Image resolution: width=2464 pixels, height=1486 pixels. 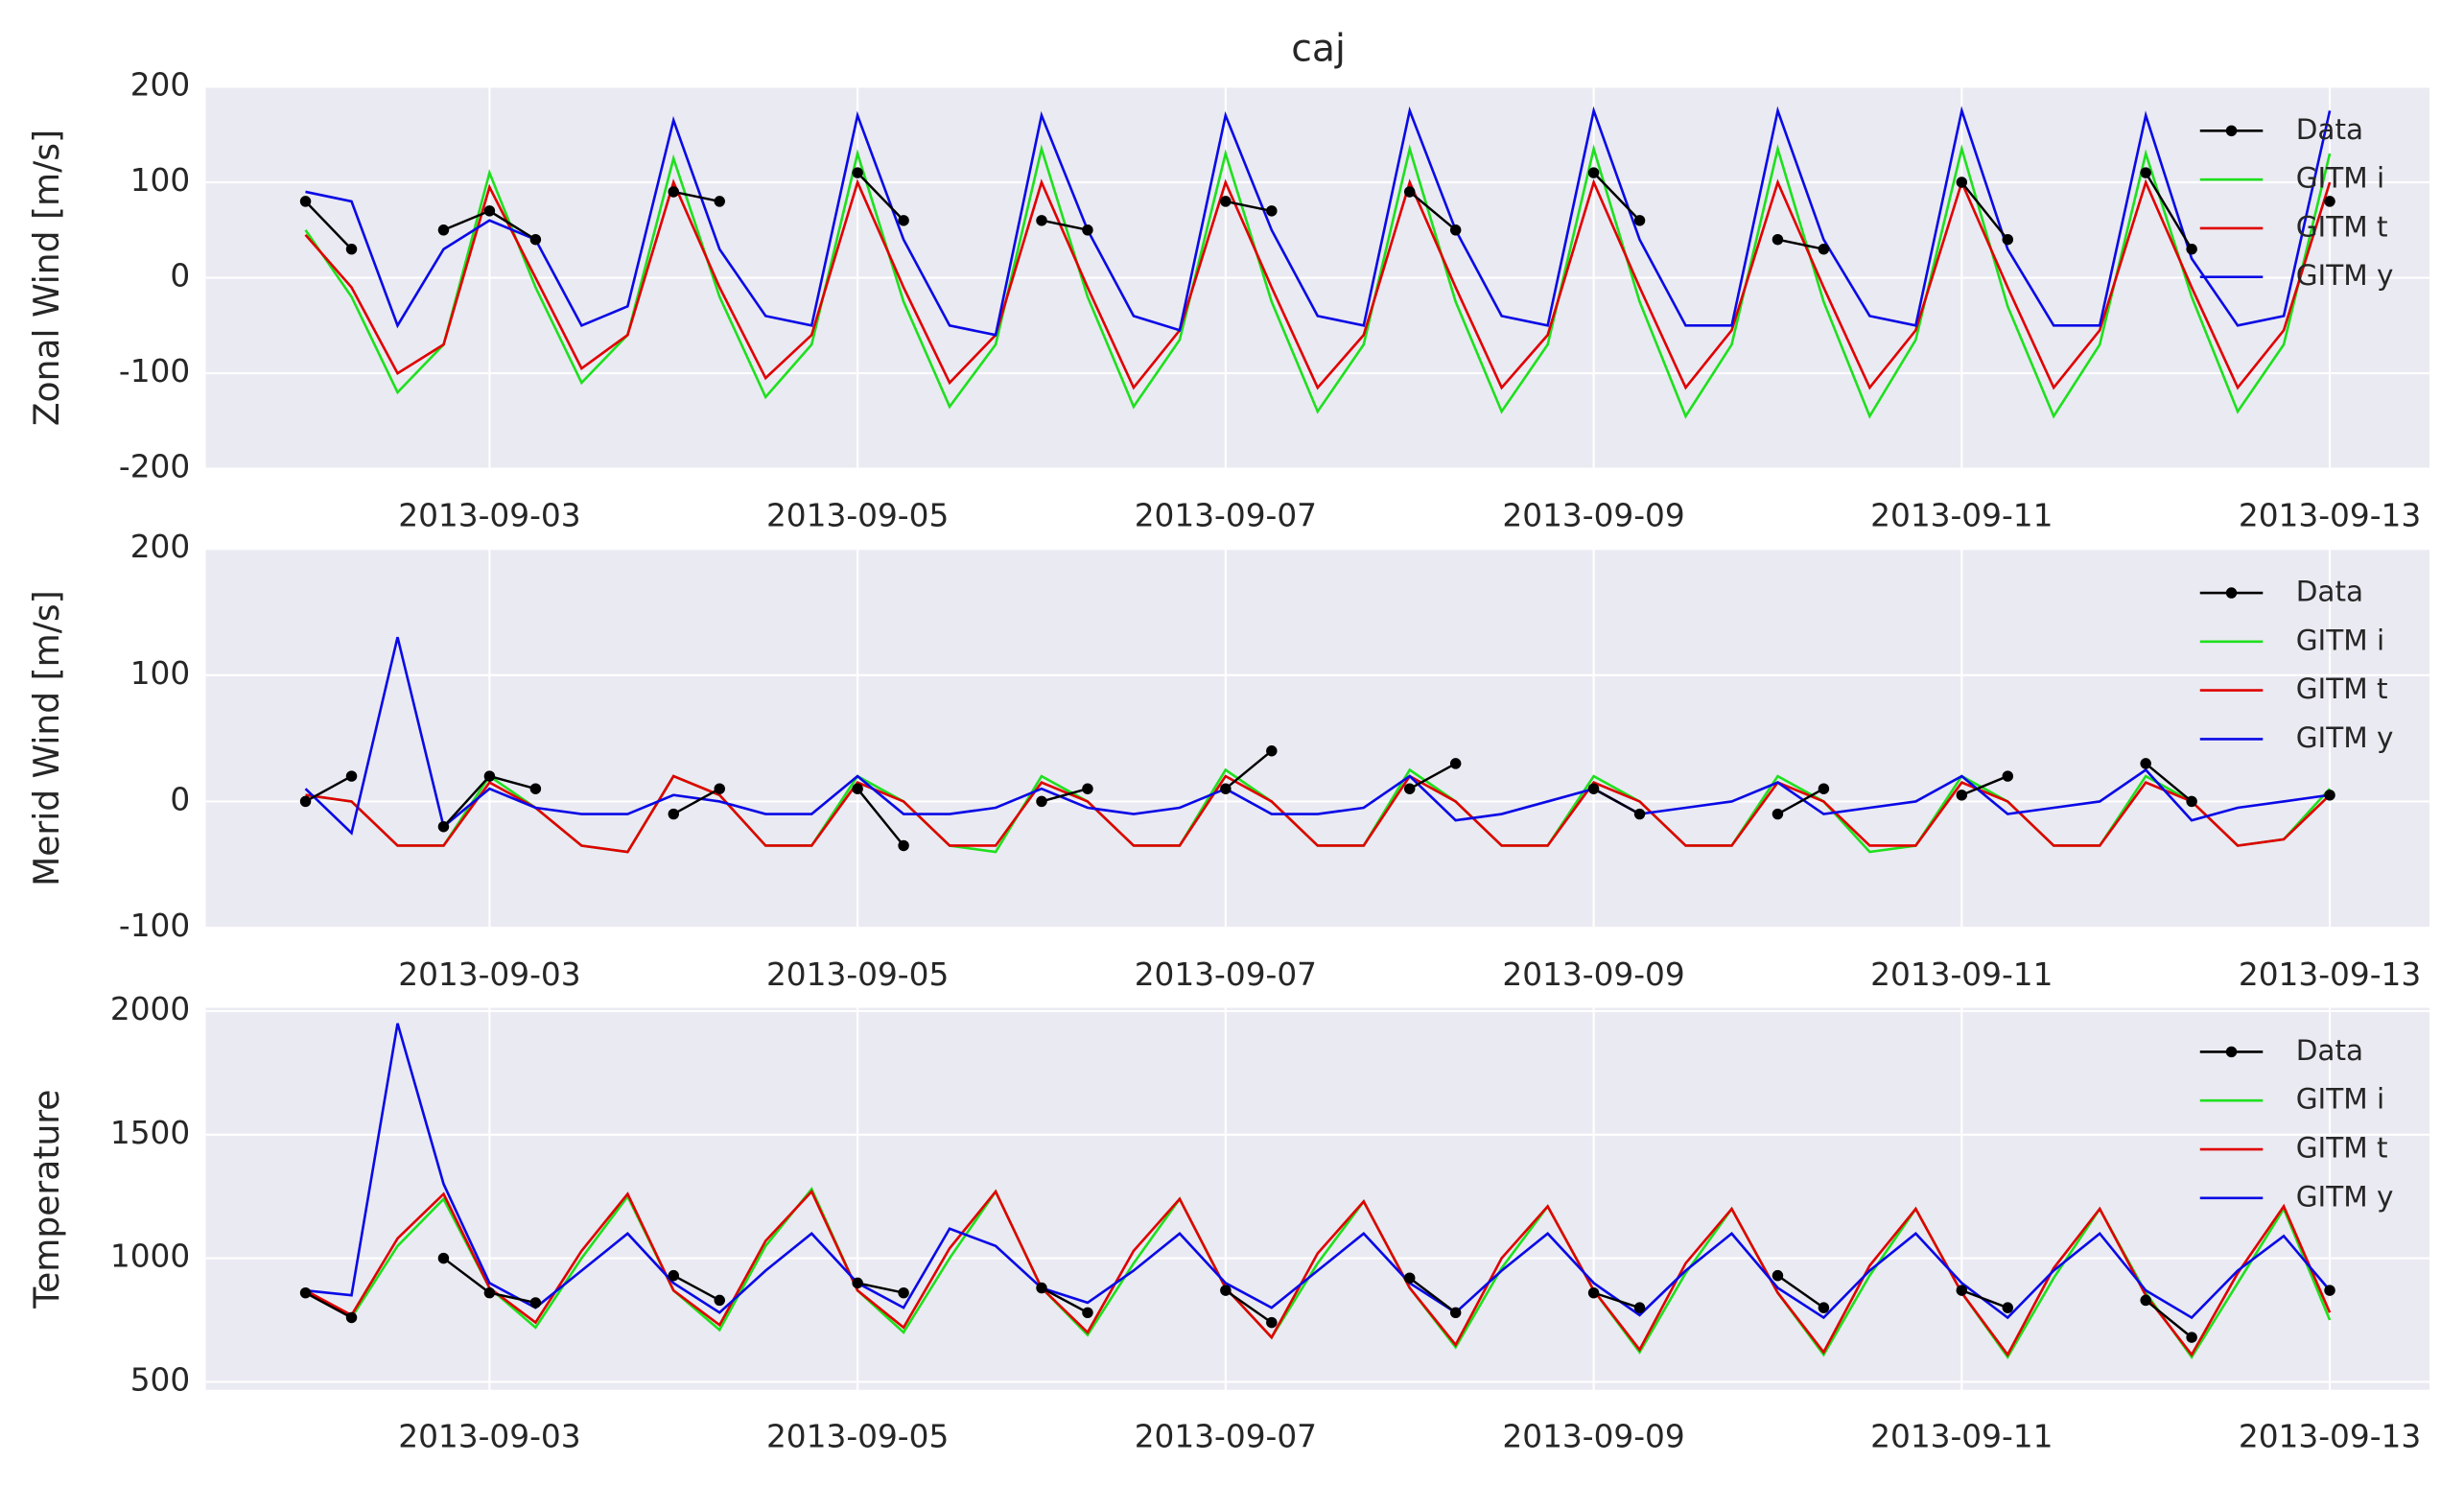 What do you see at coordinates (48, 738) in the screenshot?
I see `y-axis-label: Merid Wind [m/s]` at bounding box center [48, 738].